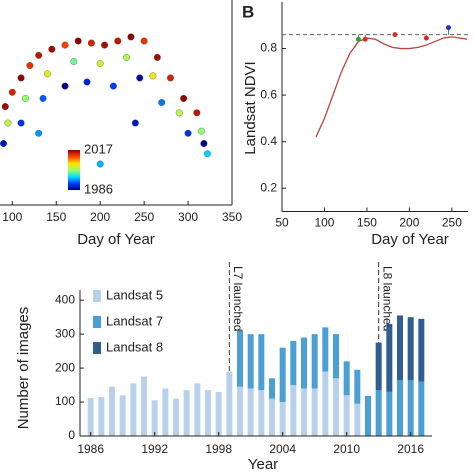 The width and height of the screenshot is (474, 474). I want to click on colorbar-label: 1986, so click(98, 188).